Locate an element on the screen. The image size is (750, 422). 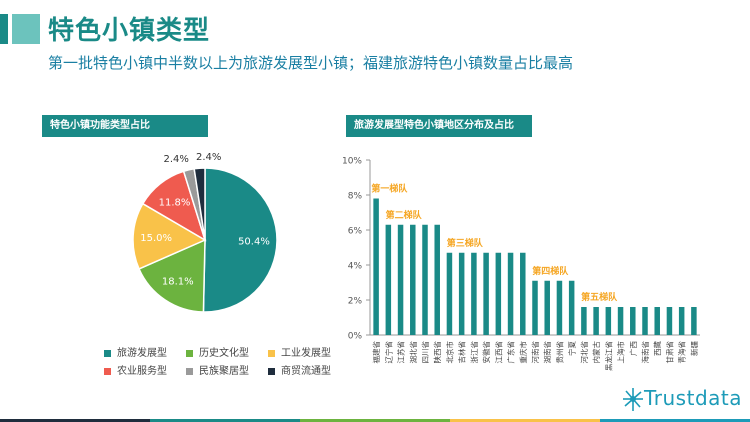
pie-label-4: 2.4% is located at coordinates (175, 159).